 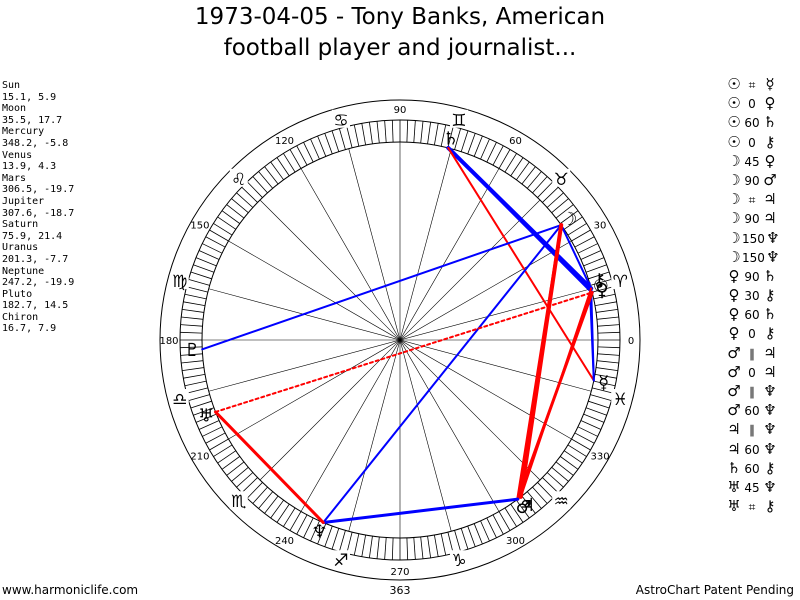 I want to click on capricorn-sign-icon: ♑, so click(x=458, y=561).